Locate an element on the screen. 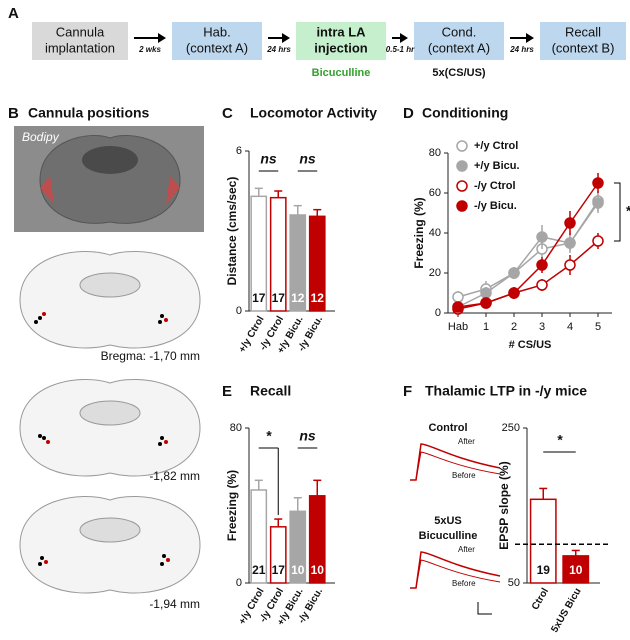 Image resolution: width=630 pixels, height=640 pixels. brain-section is located at coordinates (110, 179).